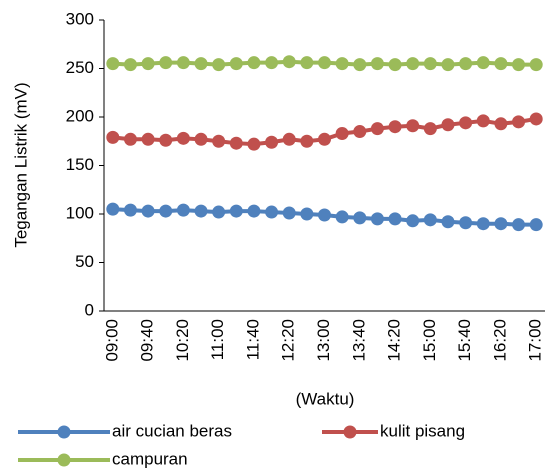  I want to click on x-tick-label: 13:00, so click(323, 340).